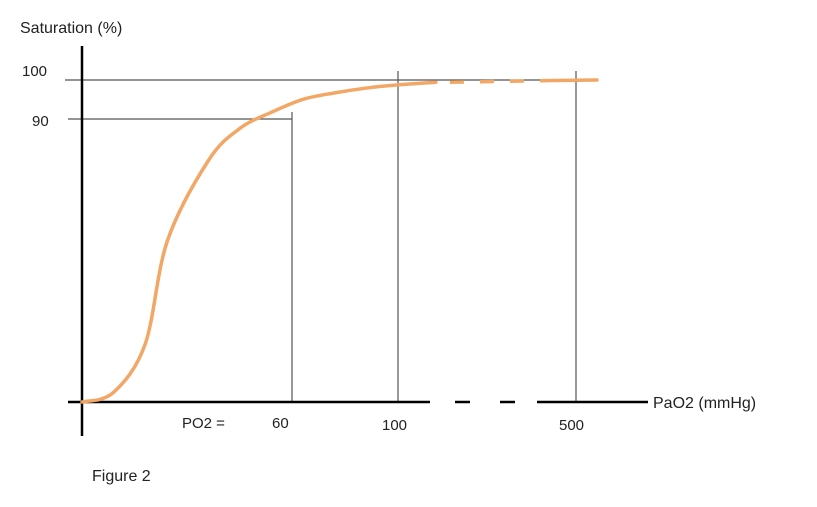  Describe the element at coordinates (34, 71) in the screenshot. I see `y-tick-label-100: 100` at that location.